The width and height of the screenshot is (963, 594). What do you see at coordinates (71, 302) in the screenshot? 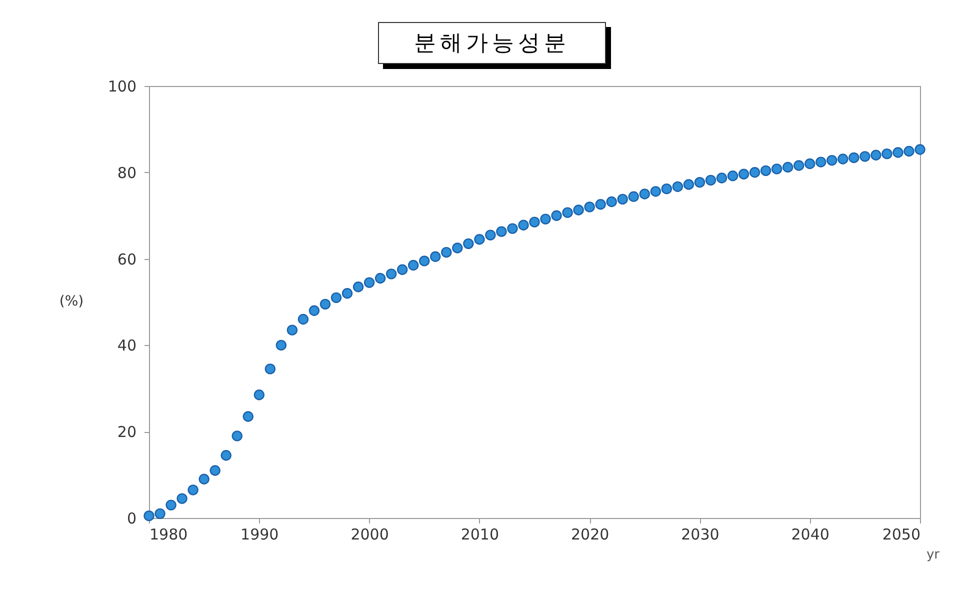
I see `y-axis-title: (%)` at bounding box center [71, 302].